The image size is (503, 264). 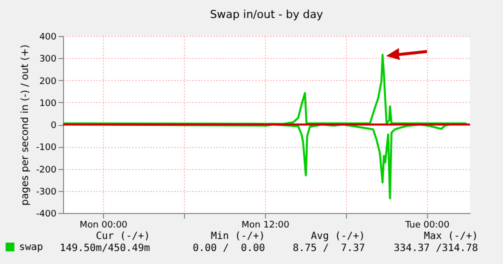 What do you see at coordinates (436, 248) in the screenshot?
I see `text: 334.37 /314.78` at bounding box center [436, 248].